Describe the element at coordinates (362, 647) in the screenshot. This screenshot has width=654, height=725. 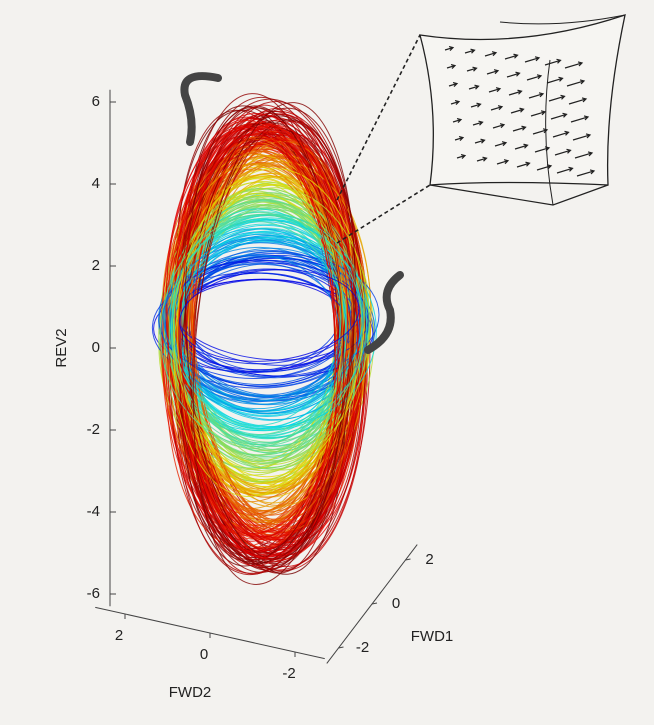
I see `y-tick-label: -2` at that location.